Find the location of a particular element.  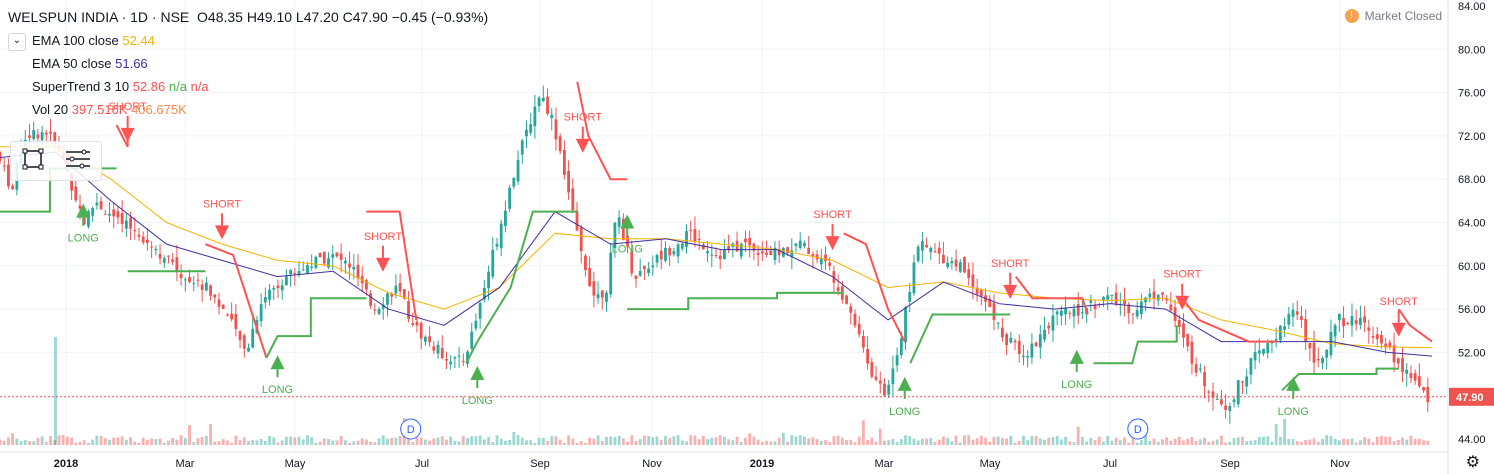

gear-icon: ⚙ is located at coordinates (1472, 462).